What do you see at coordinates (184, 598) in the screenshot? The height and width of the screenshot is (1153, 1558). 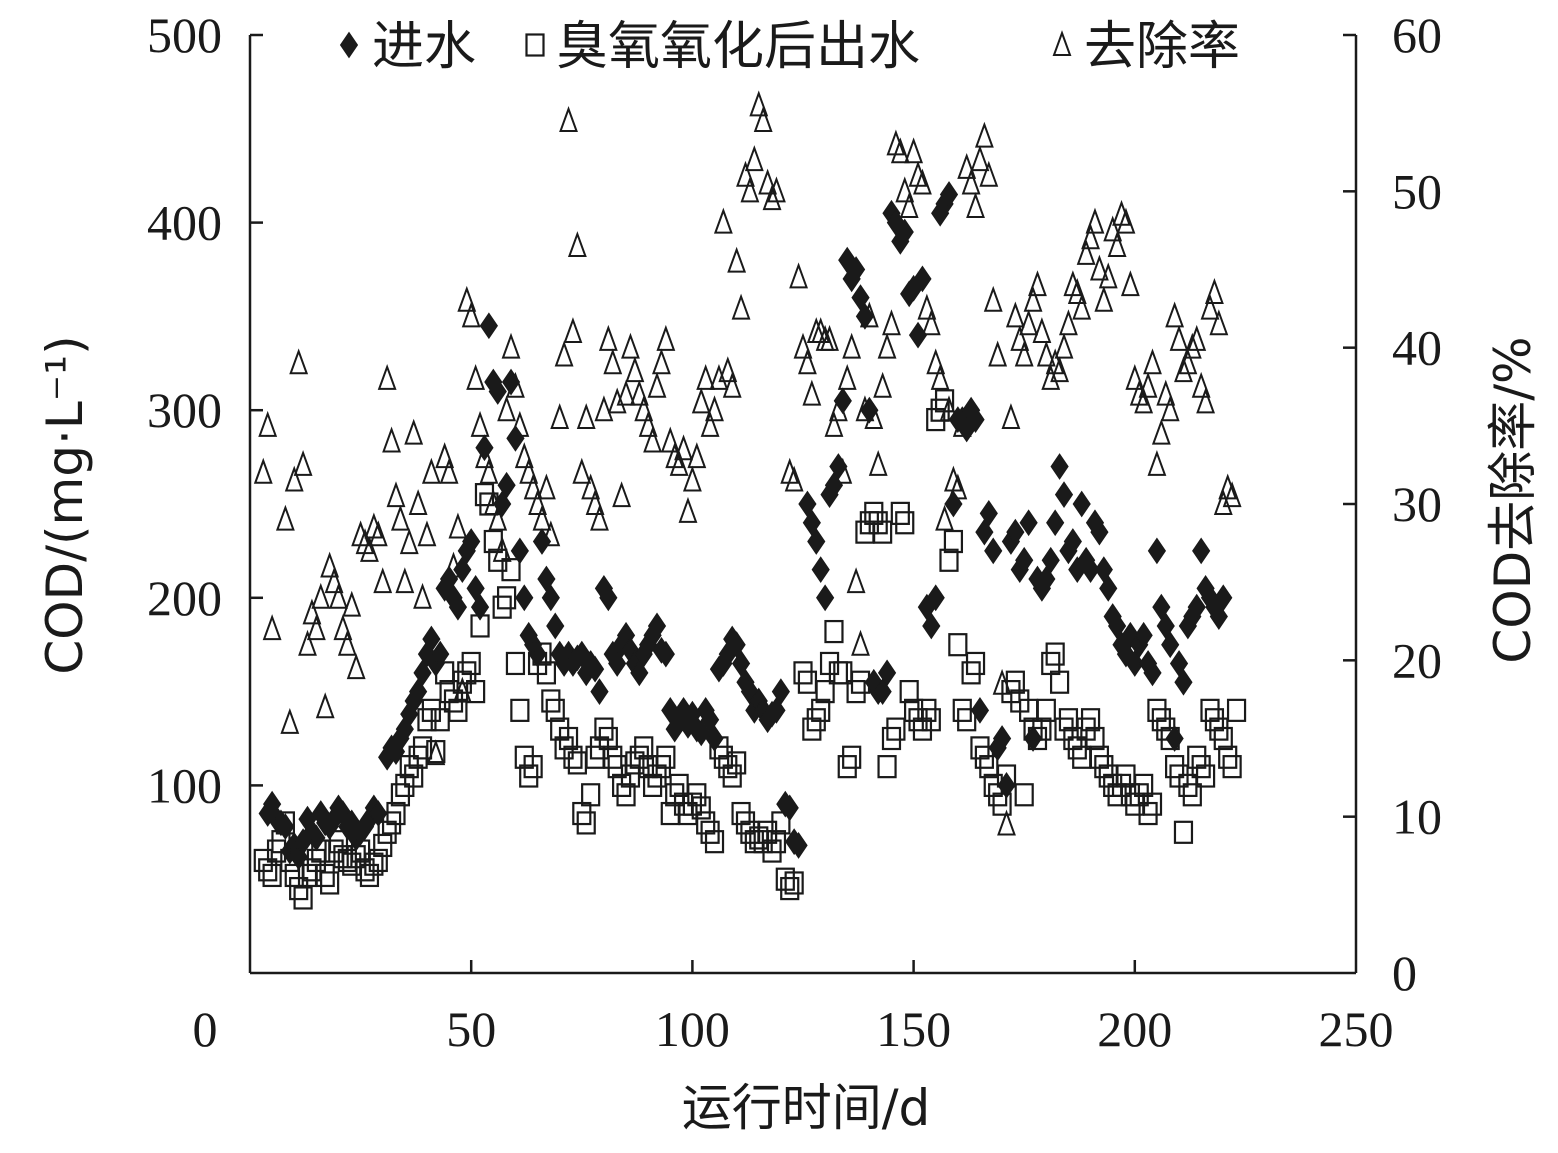 I see `y-tick-label: 200` at bounding box center [184, 598].